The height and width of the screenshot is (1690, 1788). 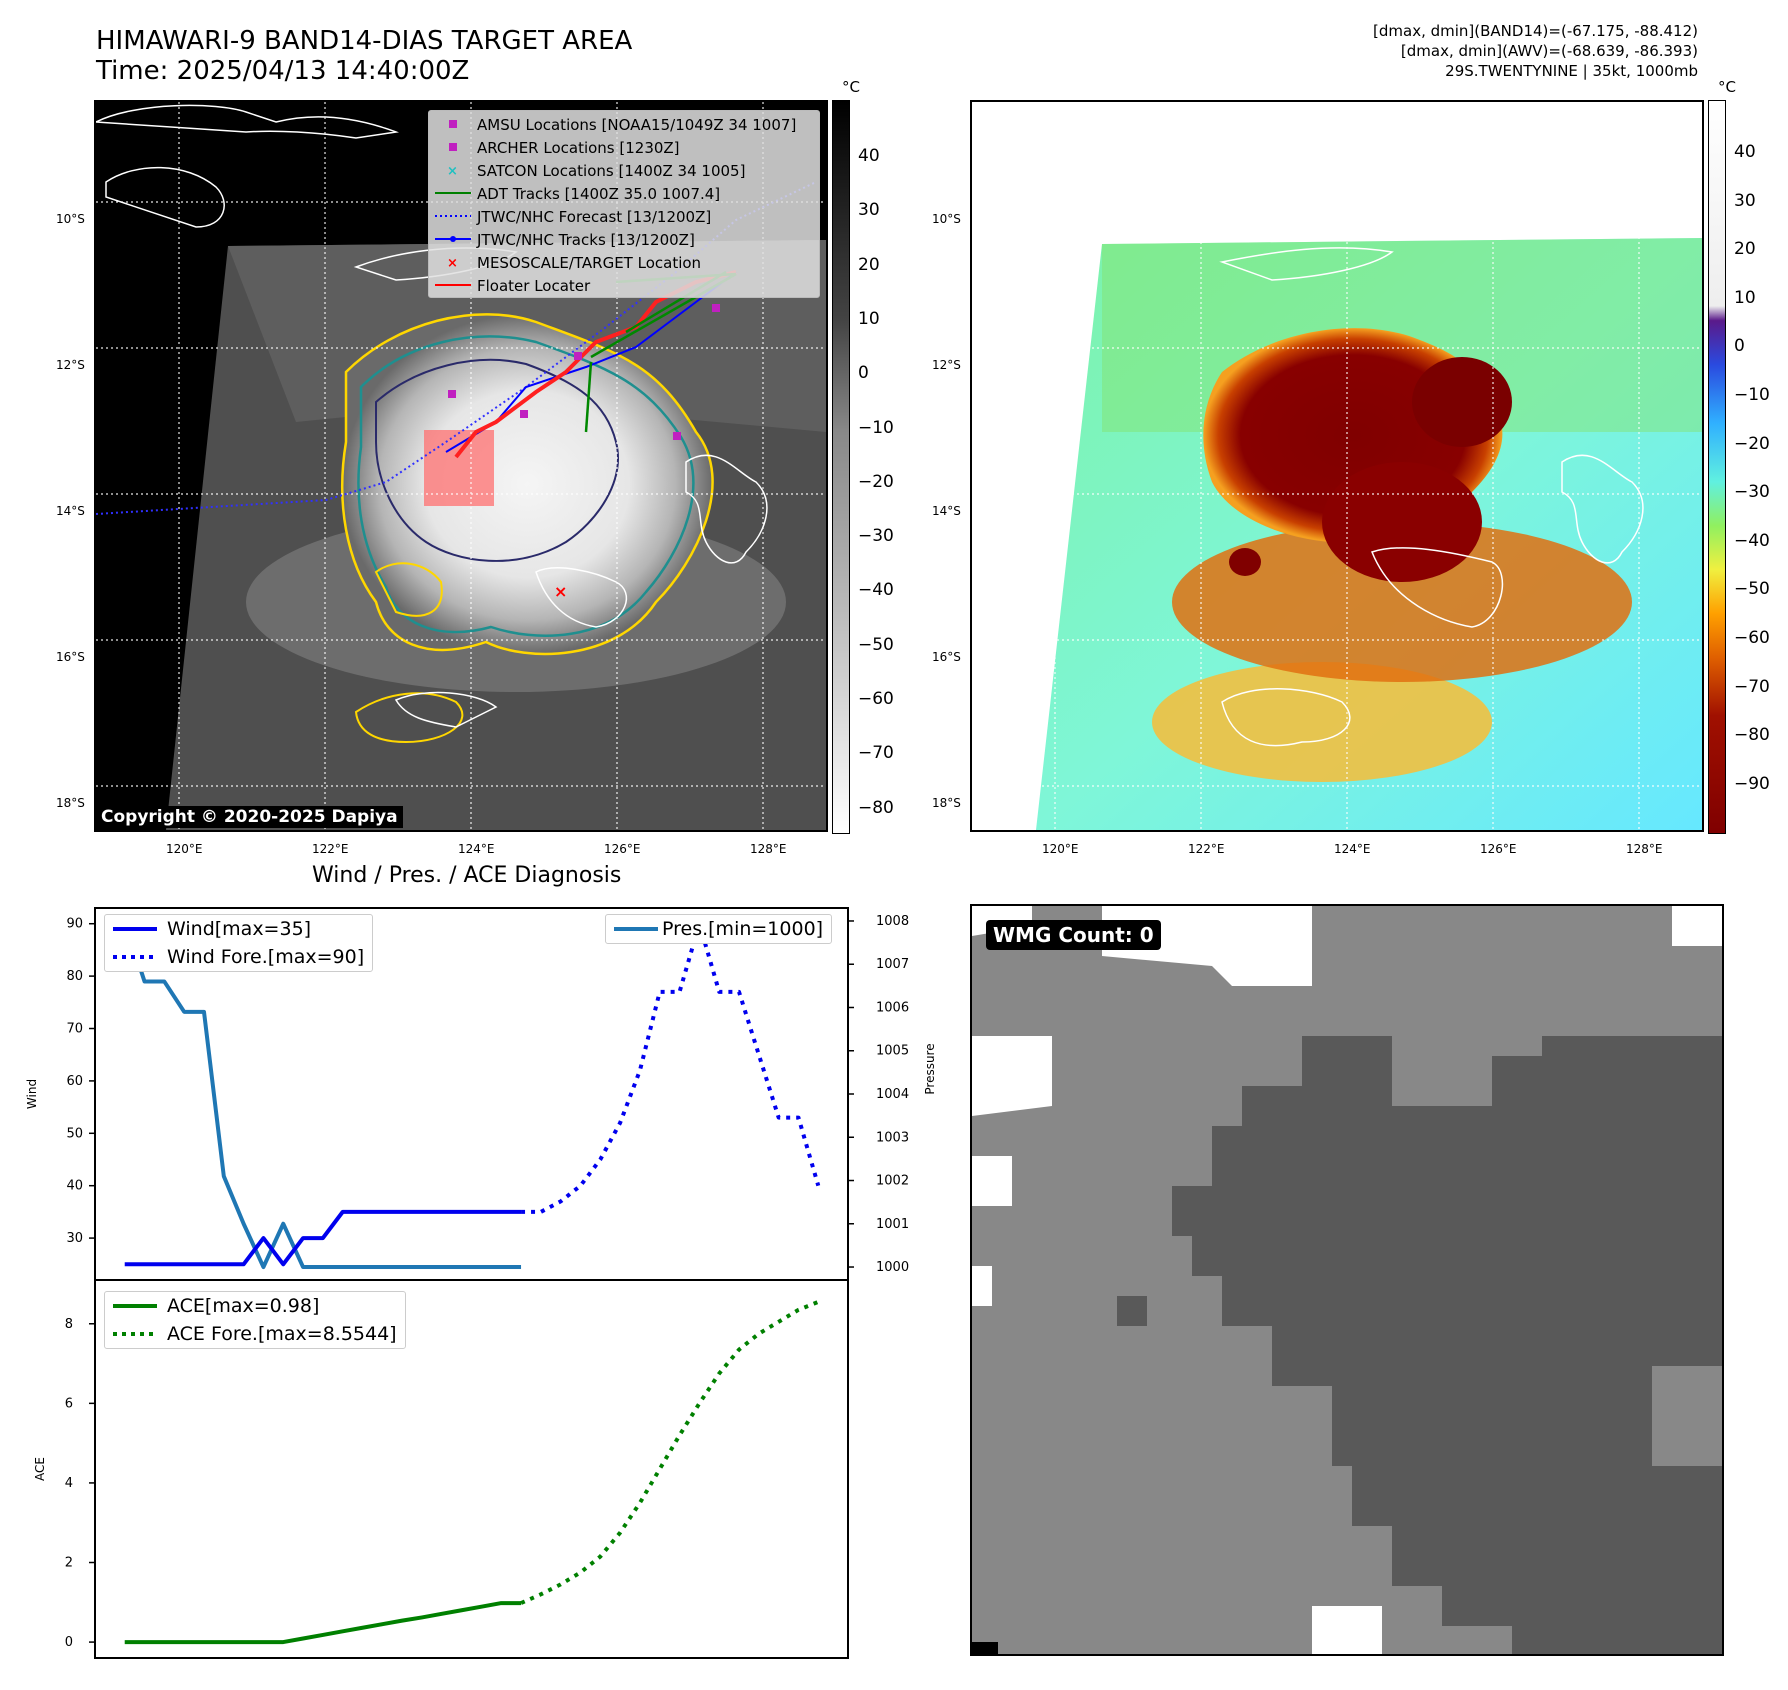 I want to click on ace-axis-label: ACE, so click(x=40, y=1469).